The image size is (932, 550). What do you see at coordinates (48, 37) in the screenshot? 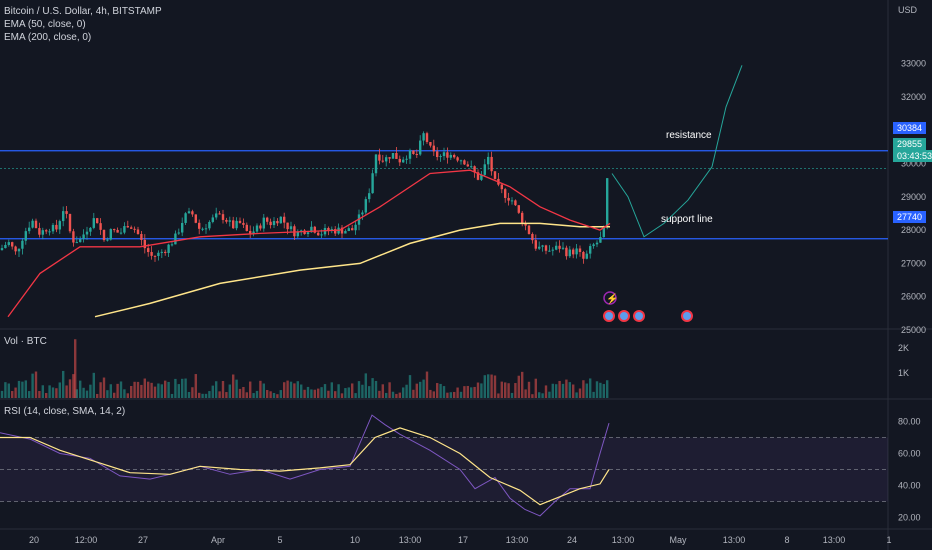
I see `ema200-legend: EMA (200, close, 0)` at bounding box center [48, 37].